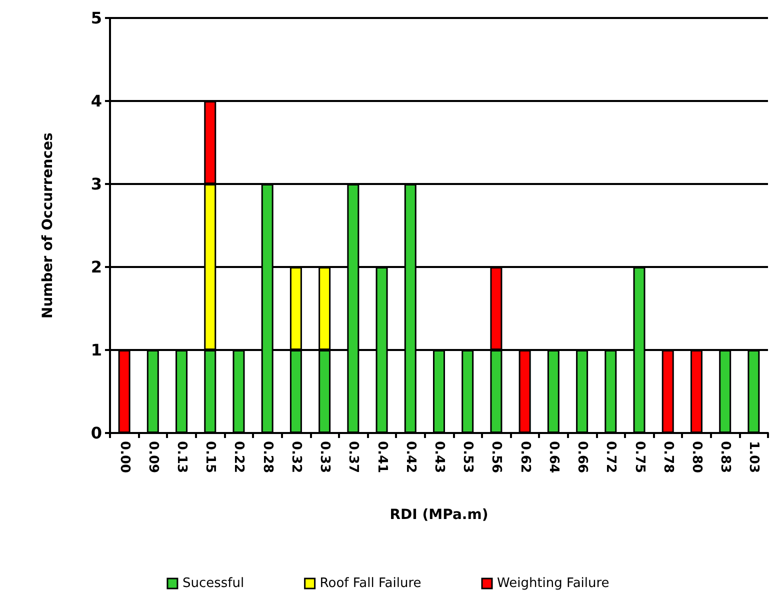 The width and height of the screenshot is (776, 603). I want to click on x-tick-label: 0.75, so click(639, 457).